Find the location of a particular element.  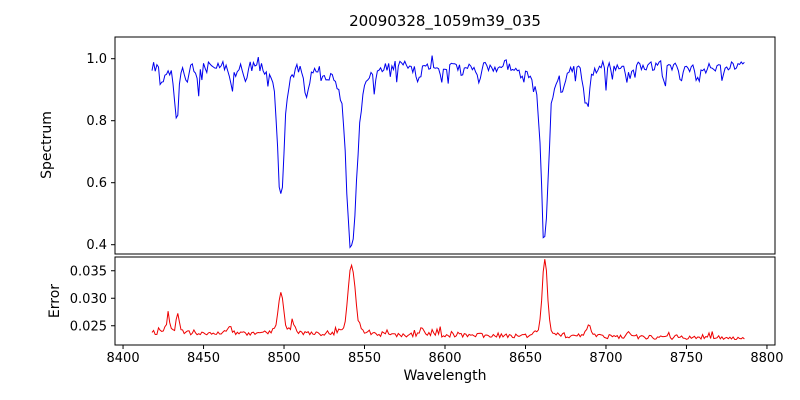

chart-title: 20090328_1059m39_035 is located at coordinates (445, 21).